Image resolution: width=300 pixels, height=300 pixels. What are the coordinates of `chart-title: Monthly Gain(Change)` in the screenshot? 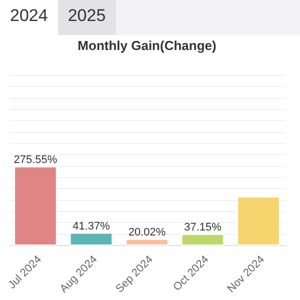 It's located at (147, 45).